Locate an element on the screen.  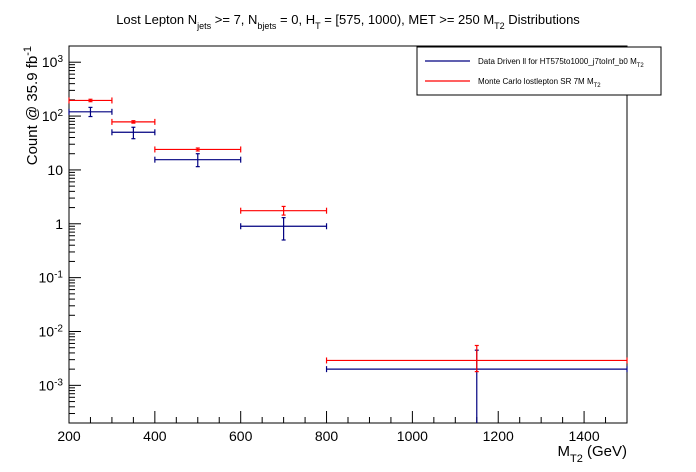
x-tick-label: 400 is located at coordinates (155, 436).